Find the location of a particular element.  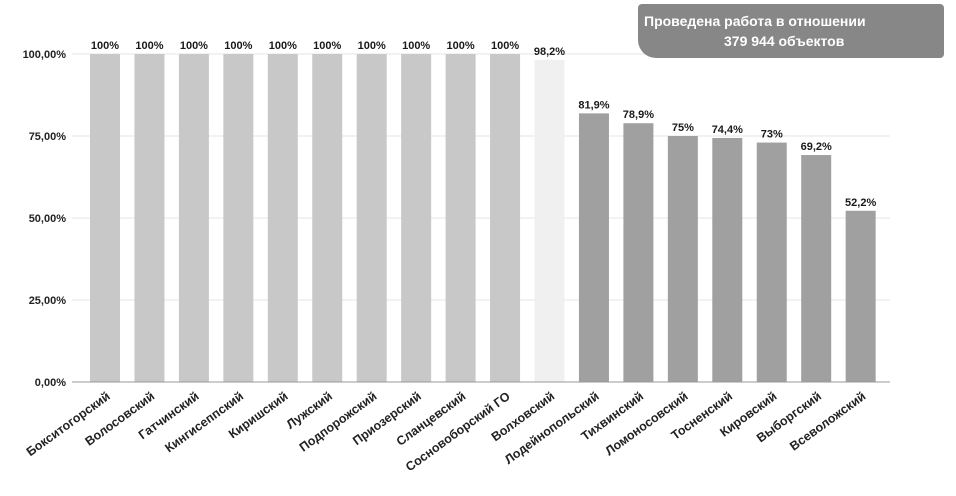

y-tick-label: 75,00% is located at coordinates (48, 137).